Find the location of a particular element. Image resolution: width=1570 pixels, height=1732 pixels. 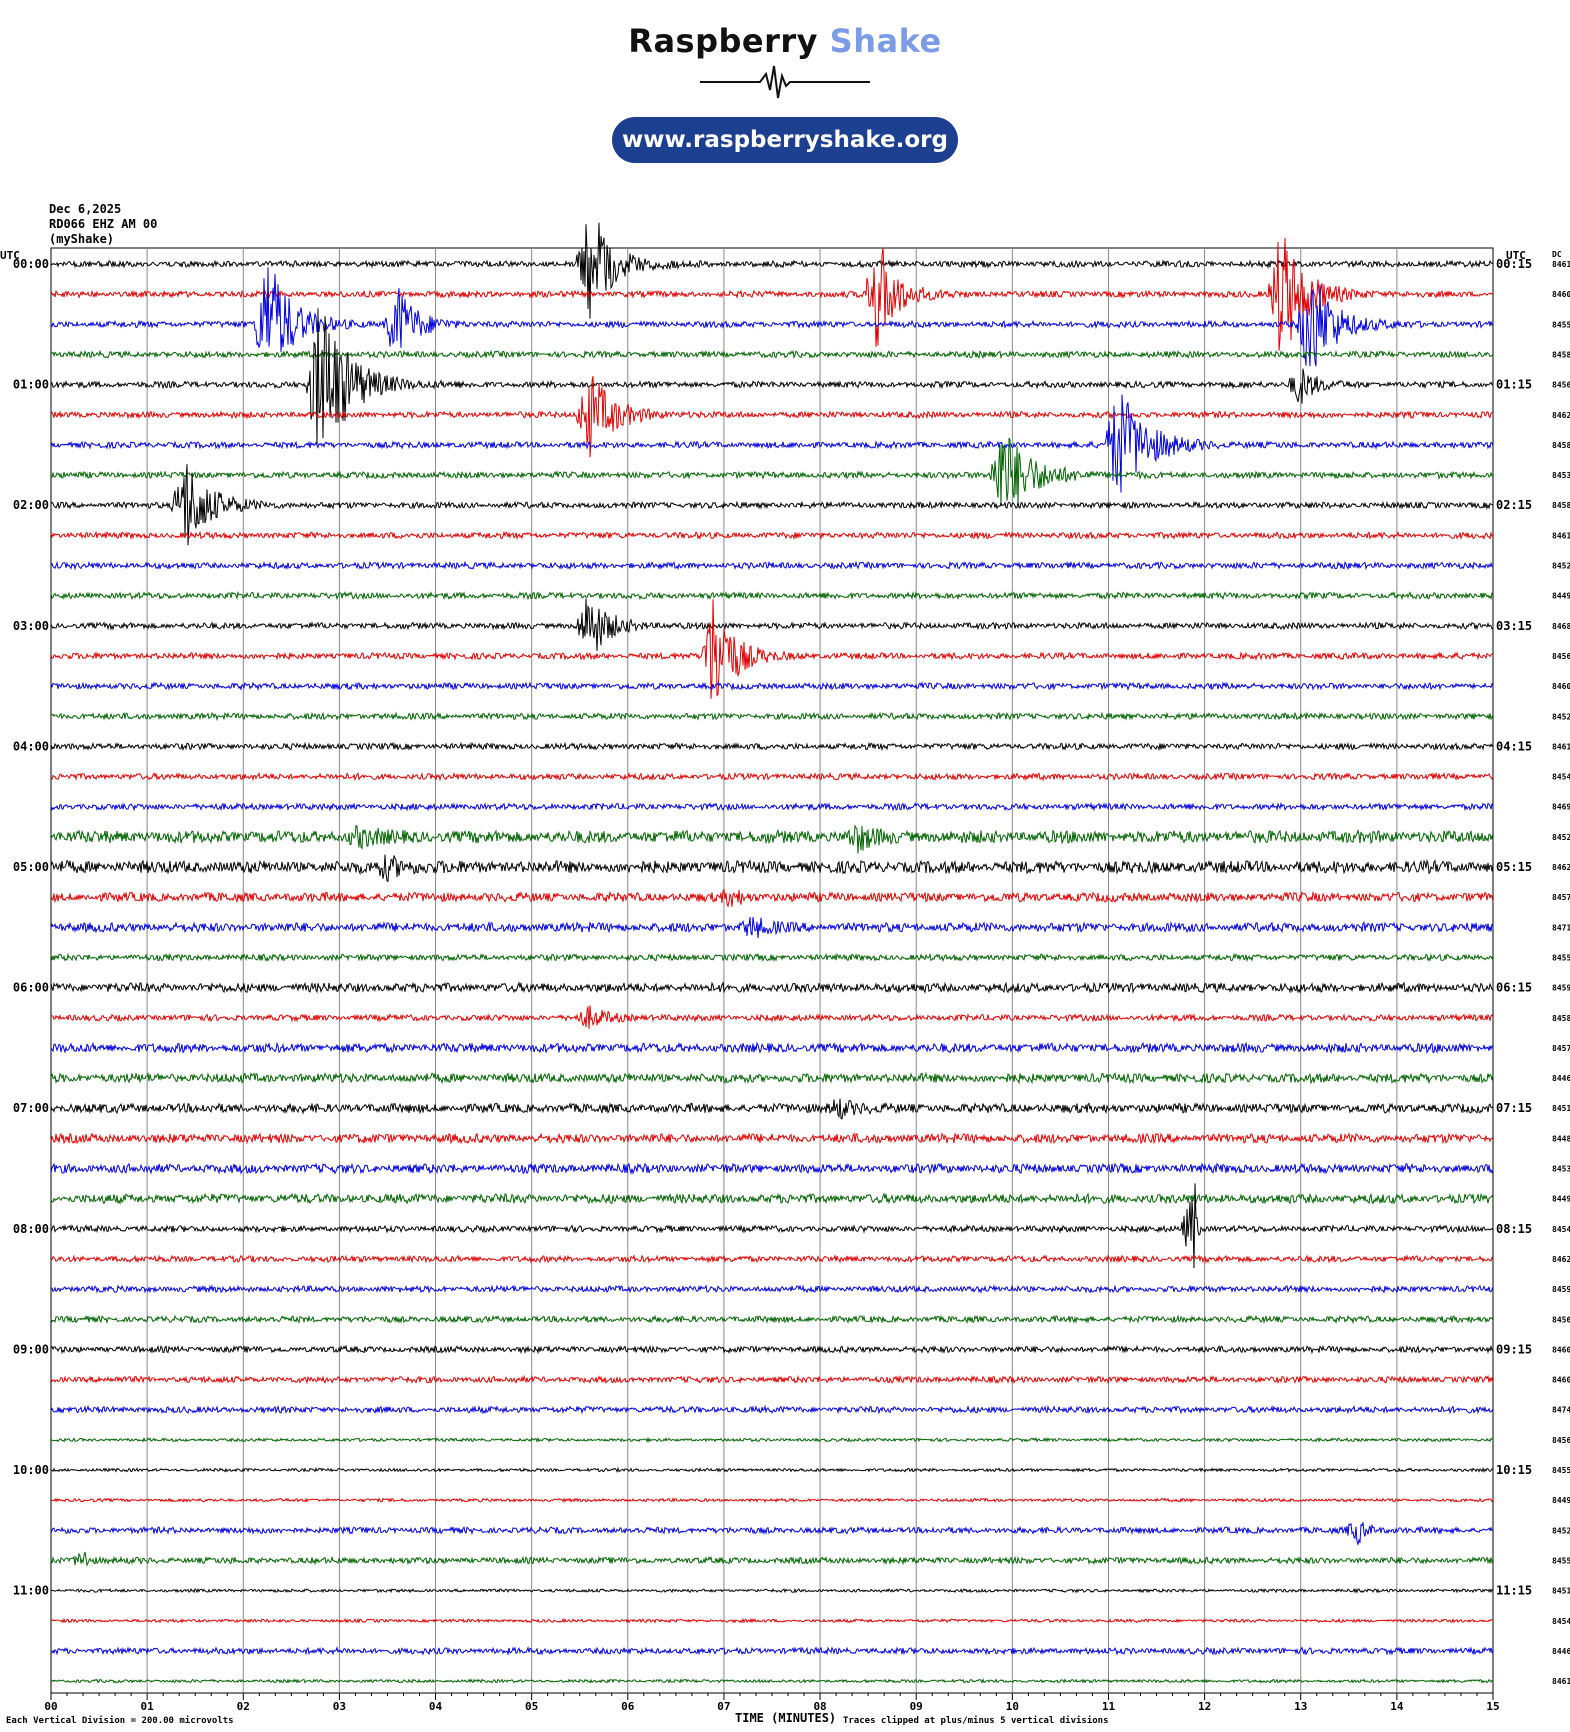

dc-offset-label: 8446 is located at coordinates (1561, 1078).